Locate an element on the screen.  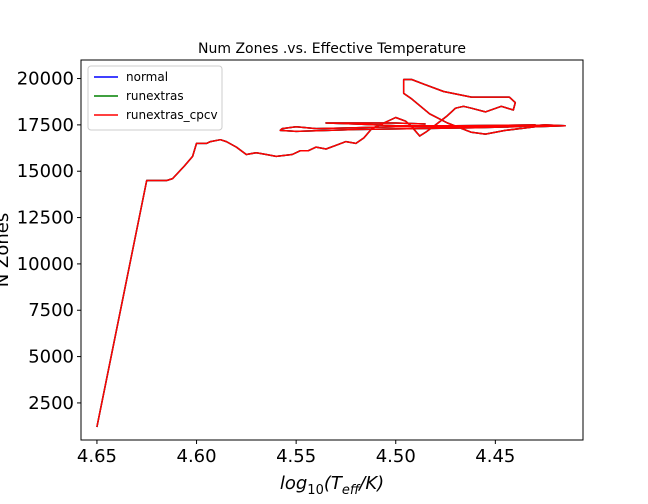
x-axis-label-eff: eff is located at coordinates (351, 490).